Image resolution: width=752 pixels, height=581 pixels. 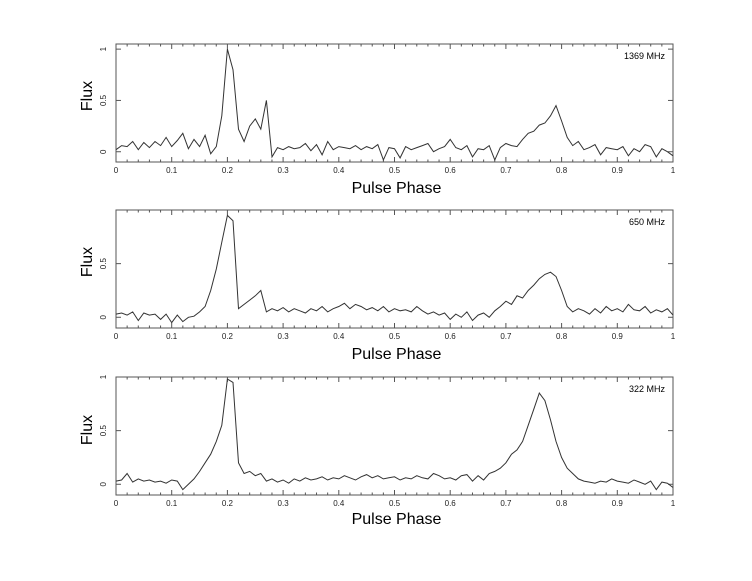 I want to click on frequency-label: 1369 MHz, so click(x=645, y=56).